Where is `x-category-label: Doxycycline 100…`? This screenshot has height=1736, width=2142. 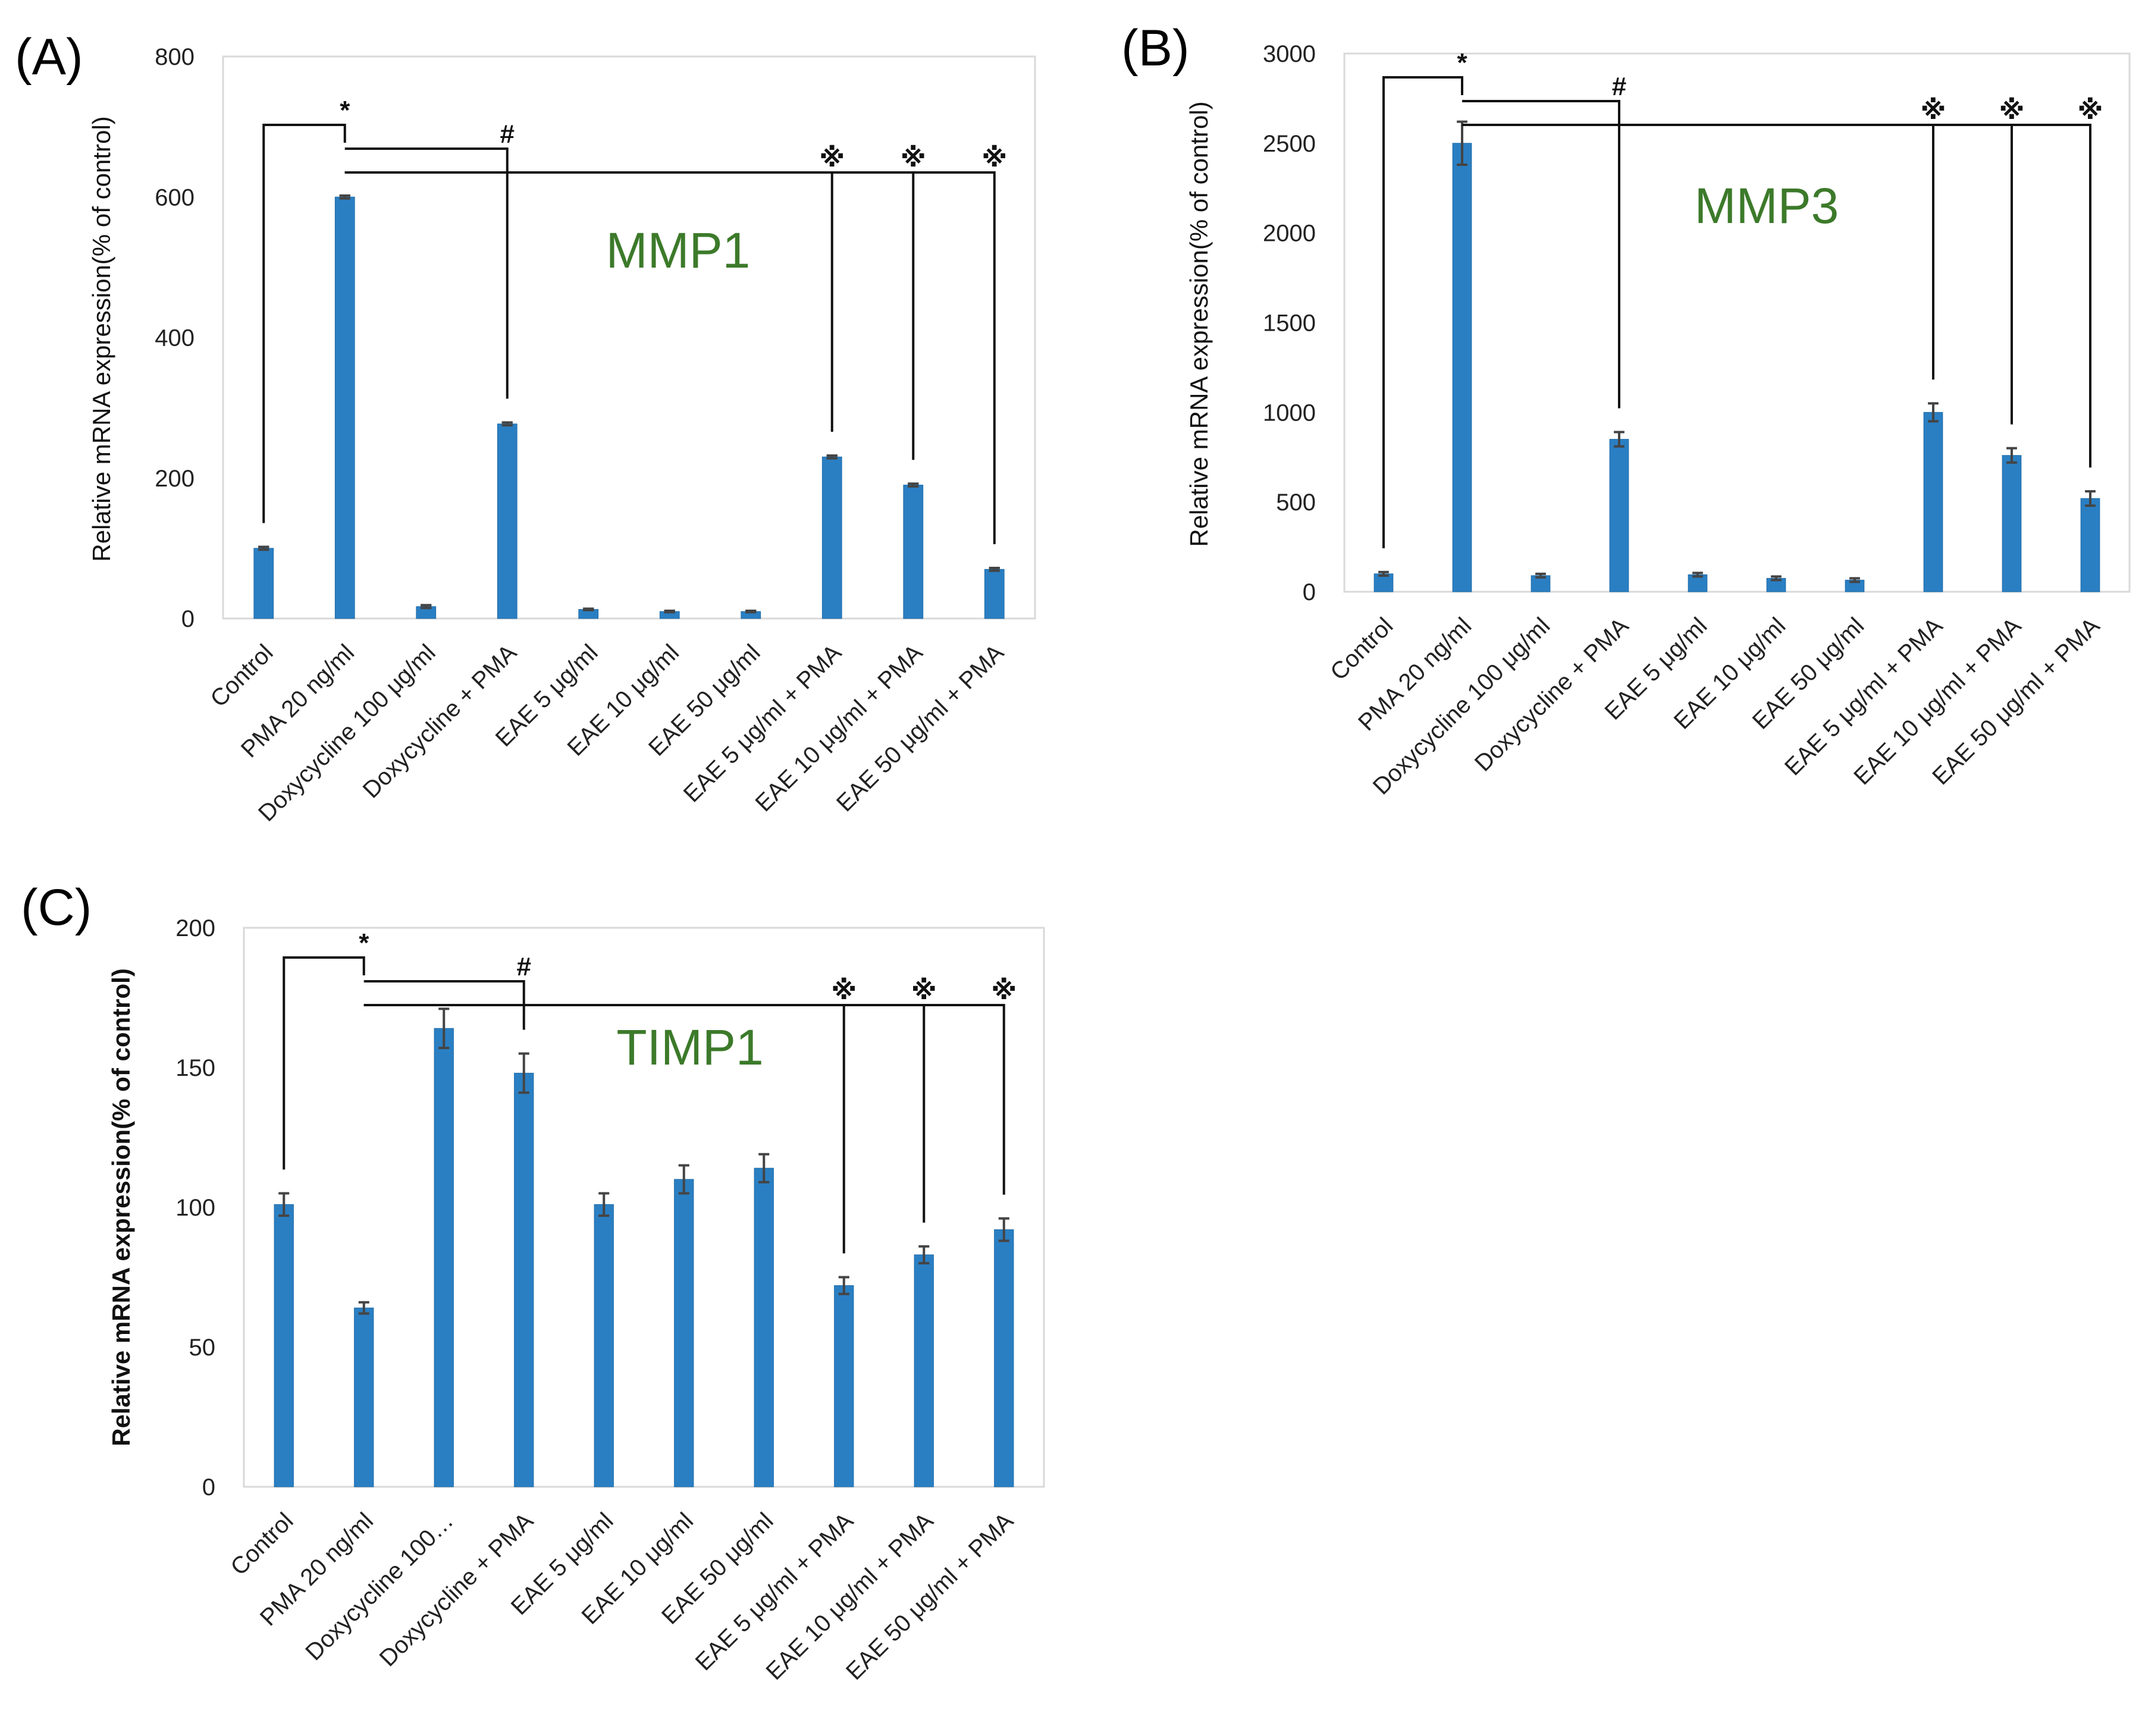 x-category-label: Doxycycline 100… is located at coordinates (379, 1586).